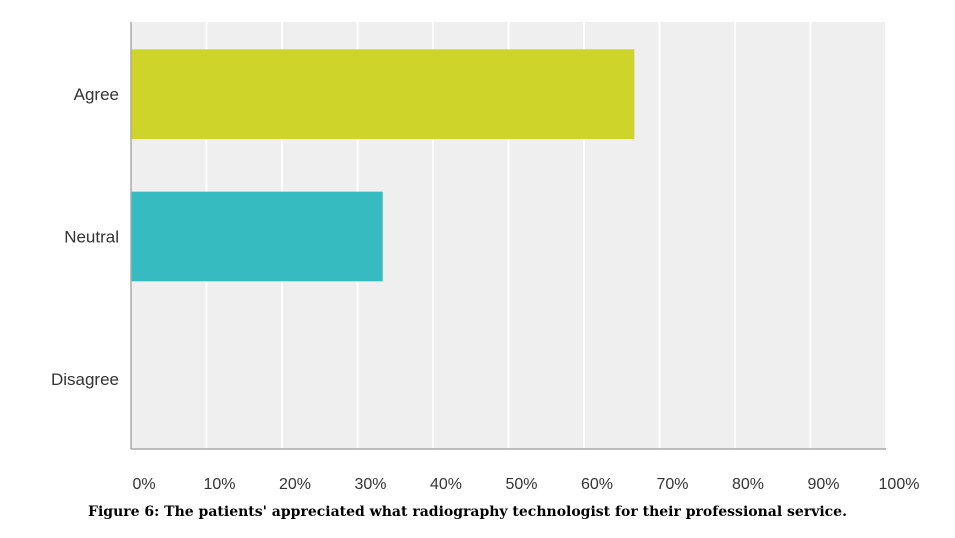 The height and width of the screenshot is (538, 955). What do you see at coordinates (823, 484) in the screenshot?
I see `x-tick-label: 90%` at bounding box center [823, 484].